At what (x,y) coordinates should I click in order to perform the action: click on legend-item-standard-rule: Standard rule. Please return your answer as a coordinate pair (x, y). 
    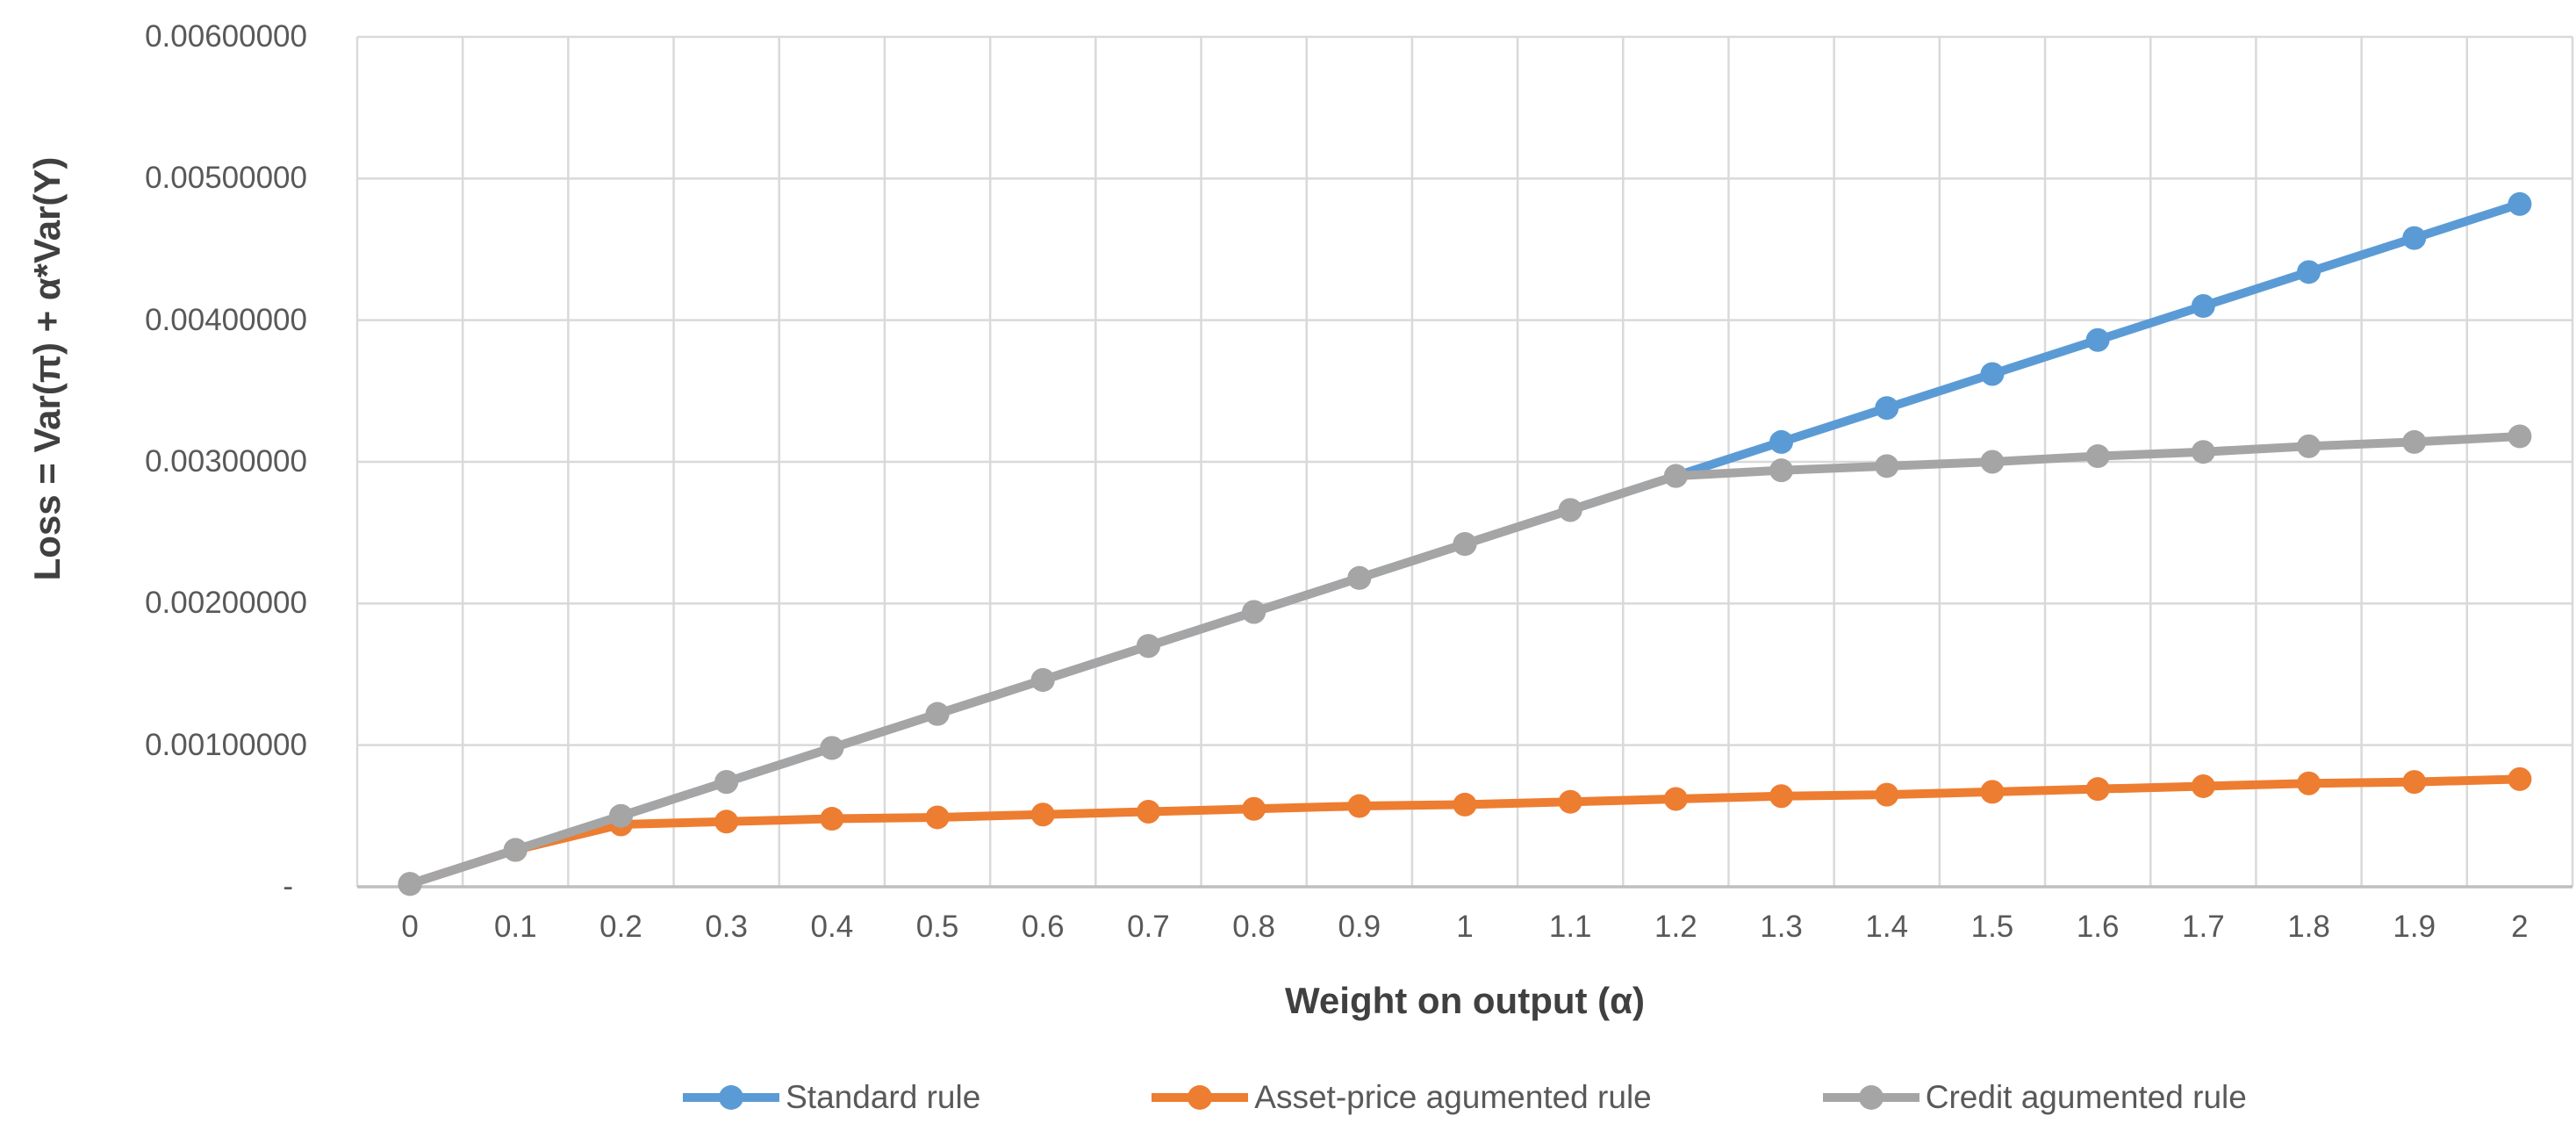
    Looking at the image, I should click on (832, 1097).